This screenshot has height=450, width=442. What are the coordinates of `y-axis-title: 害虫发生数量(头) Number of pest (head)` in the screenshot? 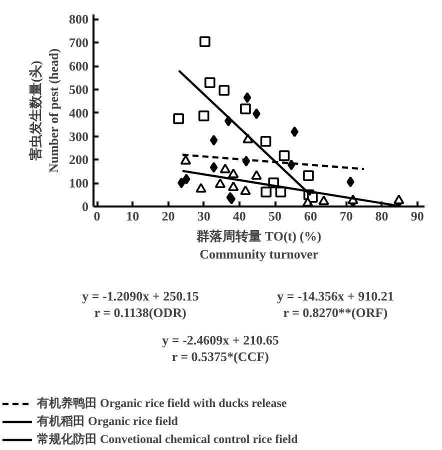 It's located at (44, 110).